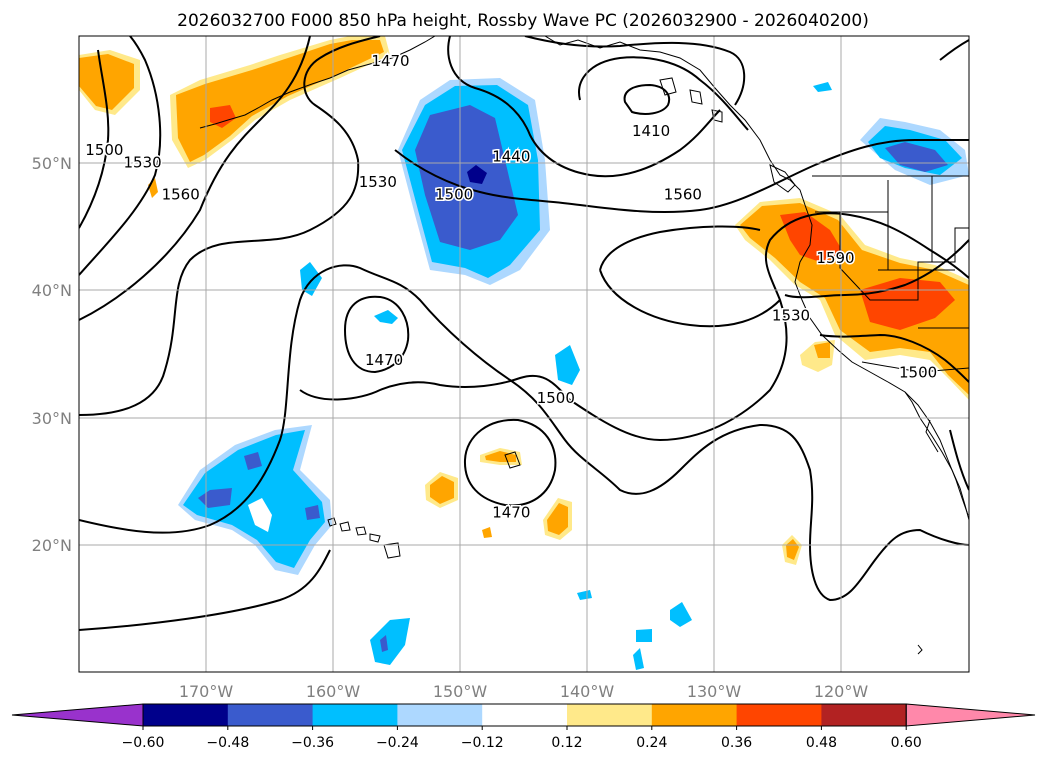 The height and width of the screenshot is (765, 1047). What do you see at coordinates (143, 743) in the screenshot?
I see `colorbar-tick-label: −0.60` at bounding box center [143, 743].